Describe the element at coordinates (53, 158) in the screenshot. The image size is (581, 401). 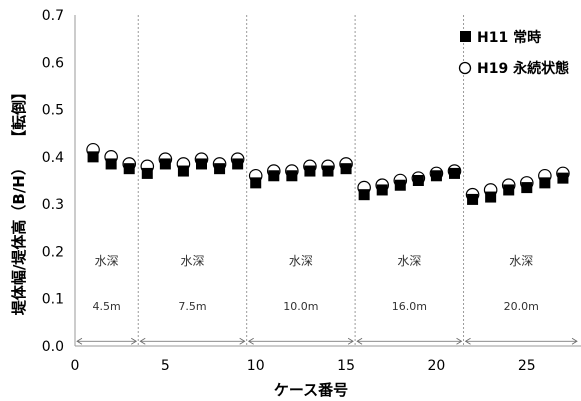
I see `y-tick-label: 0.4` at that location.